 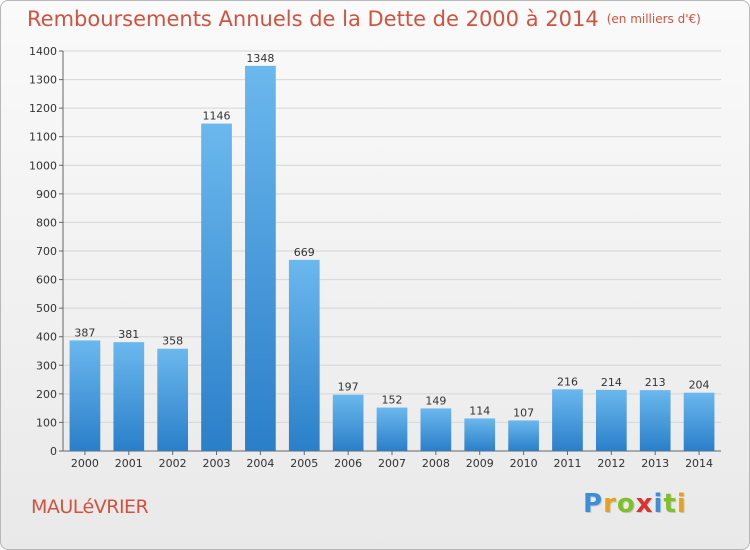 I want to click on value-label: 152, so click(x=392, y=400).